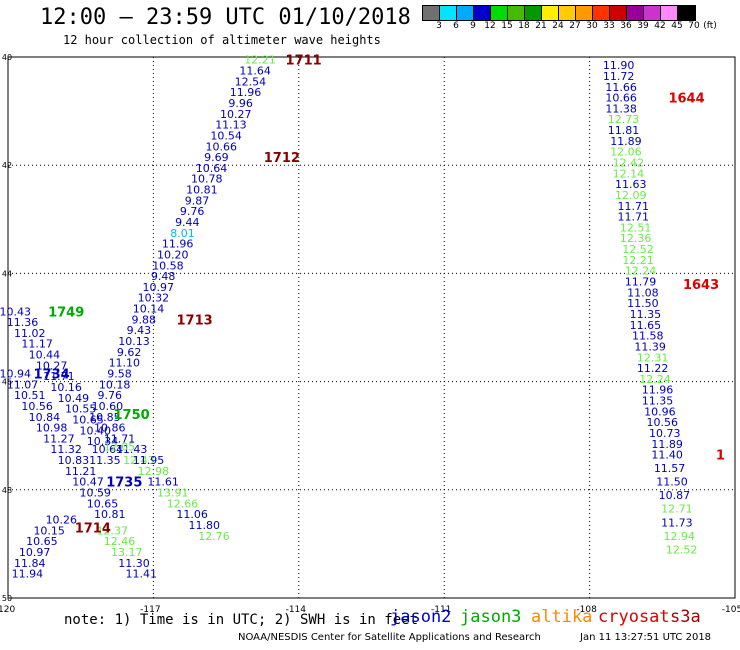 The height and width of the screenshot is (650, 740). I want to click on longitude-tick-label: -105, so click(731, 610).